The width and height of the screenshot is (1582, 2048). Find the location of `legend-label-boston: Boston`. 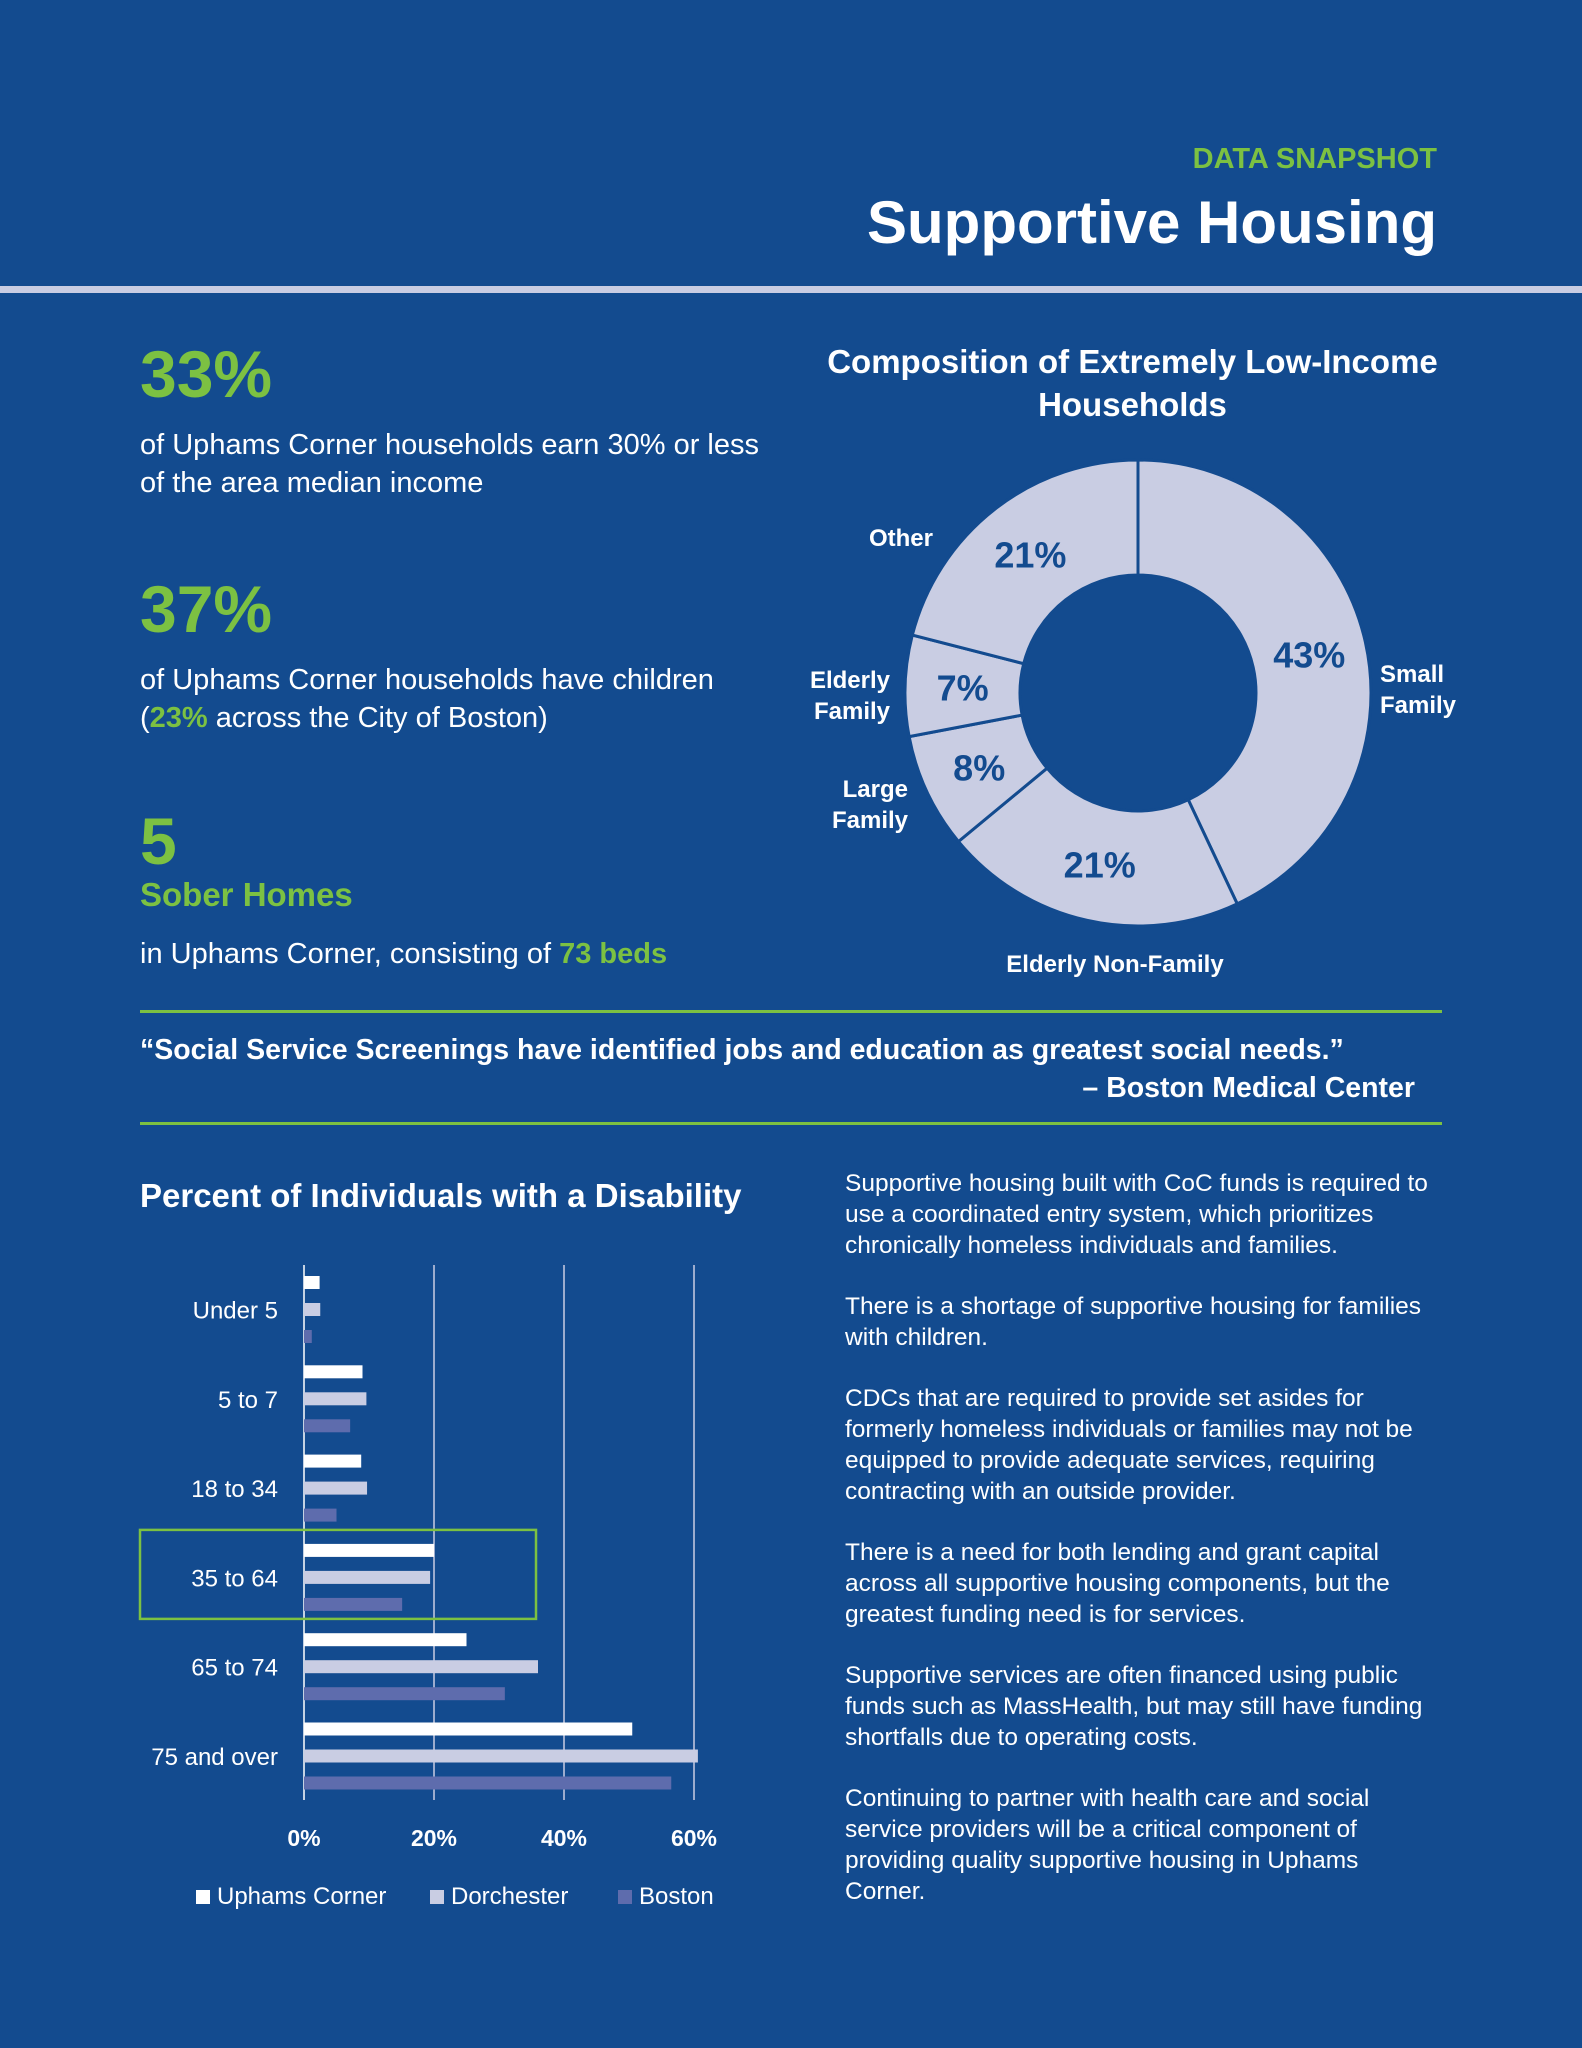

legend-label-boston: Boston is located at coordinates (676, 1896).